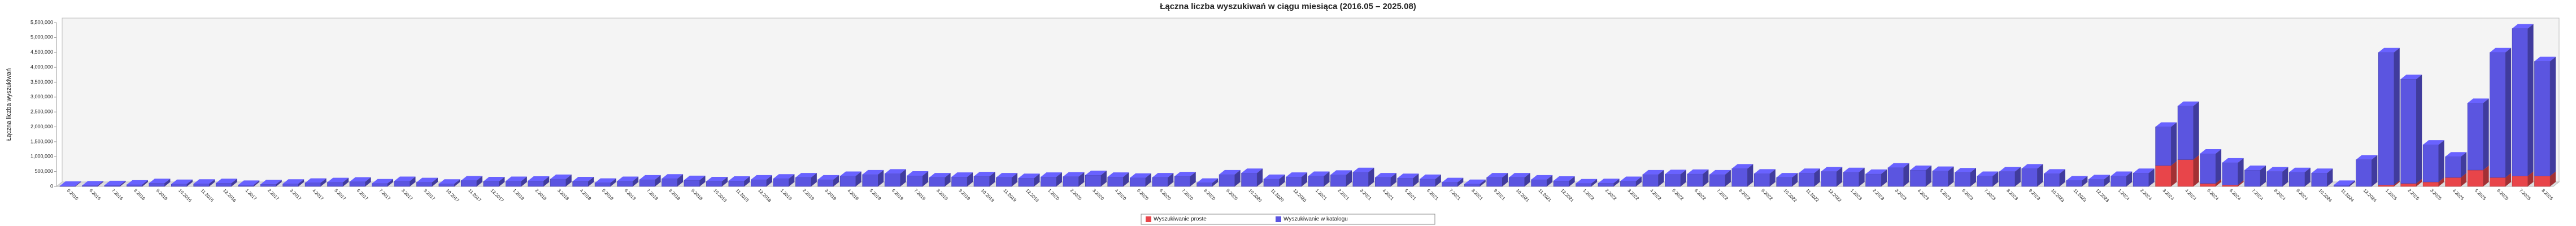 This screenshot has width=2576, height=226. I want to click on x-tick-label: 3.2017, so click(295, 195).